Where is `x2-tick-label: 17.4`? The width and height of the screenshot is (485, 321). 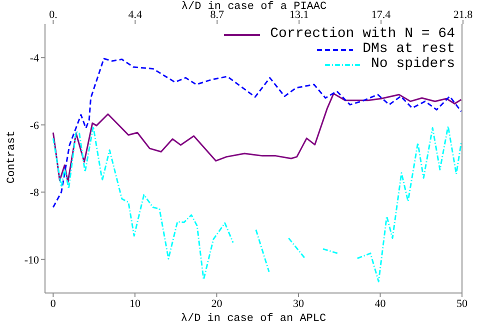 x2-tick-label: 17.4 is located at coordinates (381, 15).